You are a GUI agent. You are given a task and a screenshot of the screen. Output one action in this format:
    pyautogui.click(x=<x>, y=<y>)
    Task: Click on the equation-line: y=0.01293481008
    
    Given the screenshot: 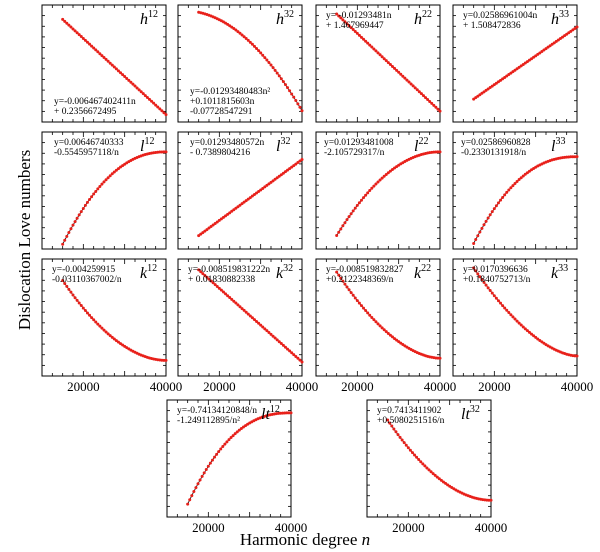 What is the action you would take?
    pyautogui.click(x=359, y=143)
    